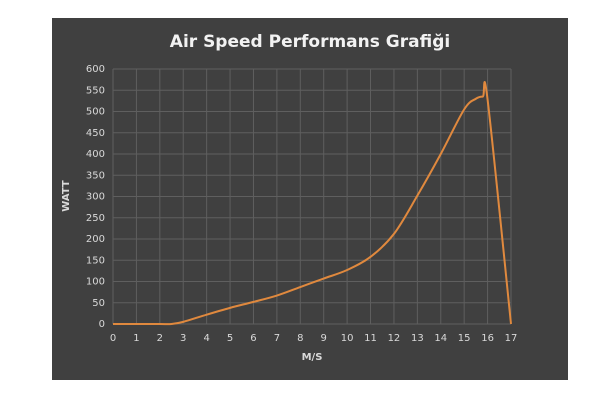  Describe the element at coordinates (102, 324) in the screenshot. I see `y-tick-label: 0` at that location.